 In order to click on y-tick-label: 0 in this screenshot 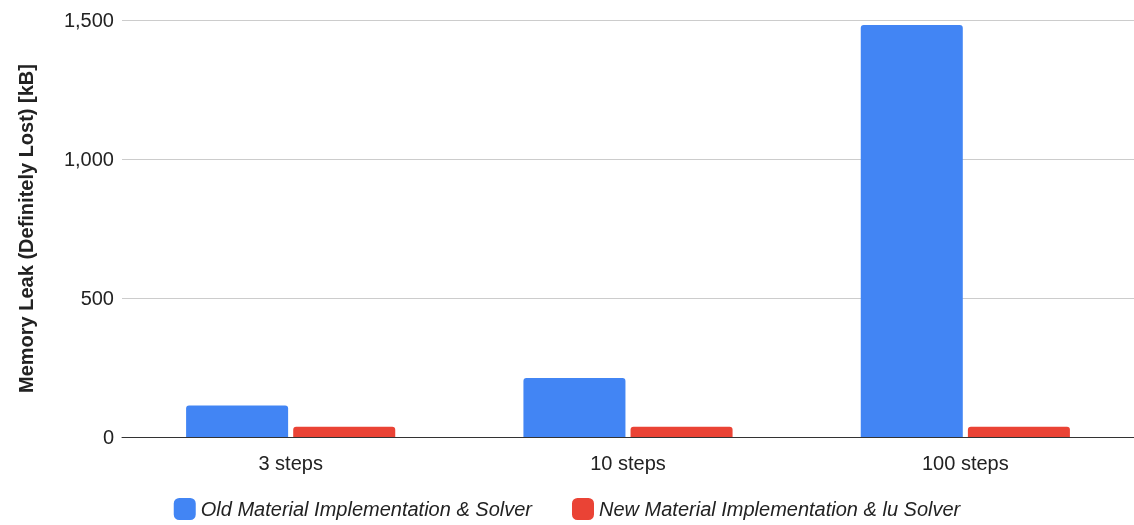, I will do `click(108, 437)`.